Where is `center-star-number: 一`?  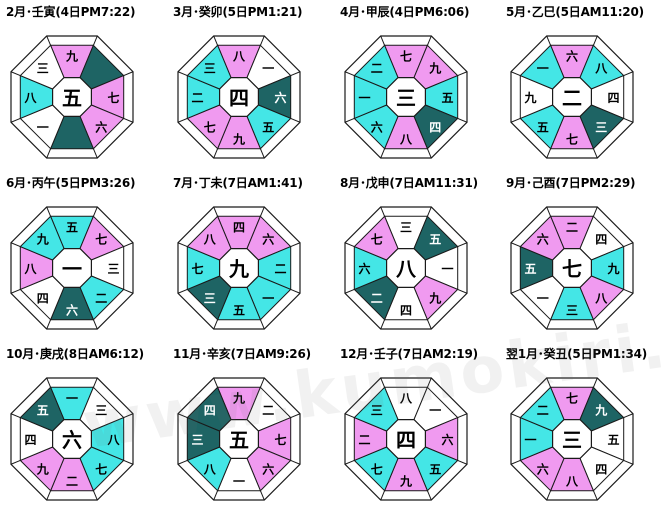
center-star-number: 一 is located at coordinates (72, 269).